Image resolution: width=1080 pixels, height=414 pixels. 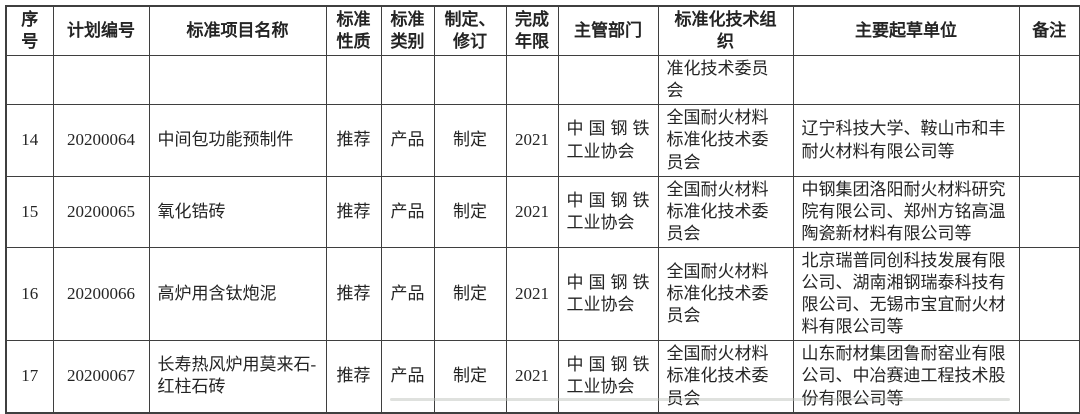 What do you see at coordinates (608, 80) in the screenshot?
I see `cell-department` at bounding box center [608, 80].